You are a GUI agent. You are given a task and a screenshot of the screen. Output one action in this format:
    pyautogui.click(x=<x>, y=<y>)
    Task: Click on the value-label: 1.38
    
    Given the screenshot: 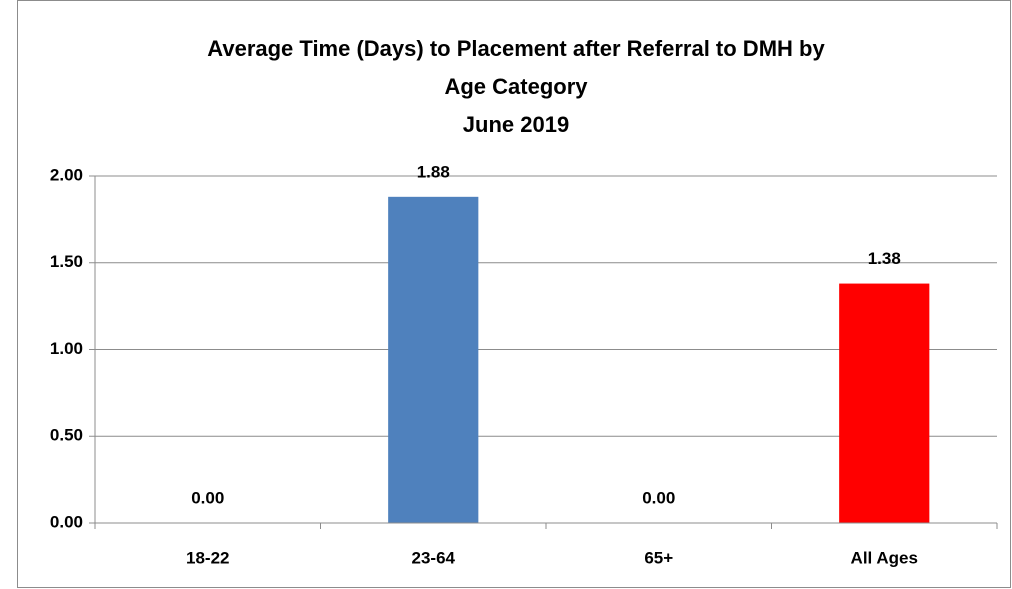 What is the action you would take?
    pyautogui.click(x=884, y=258)
    